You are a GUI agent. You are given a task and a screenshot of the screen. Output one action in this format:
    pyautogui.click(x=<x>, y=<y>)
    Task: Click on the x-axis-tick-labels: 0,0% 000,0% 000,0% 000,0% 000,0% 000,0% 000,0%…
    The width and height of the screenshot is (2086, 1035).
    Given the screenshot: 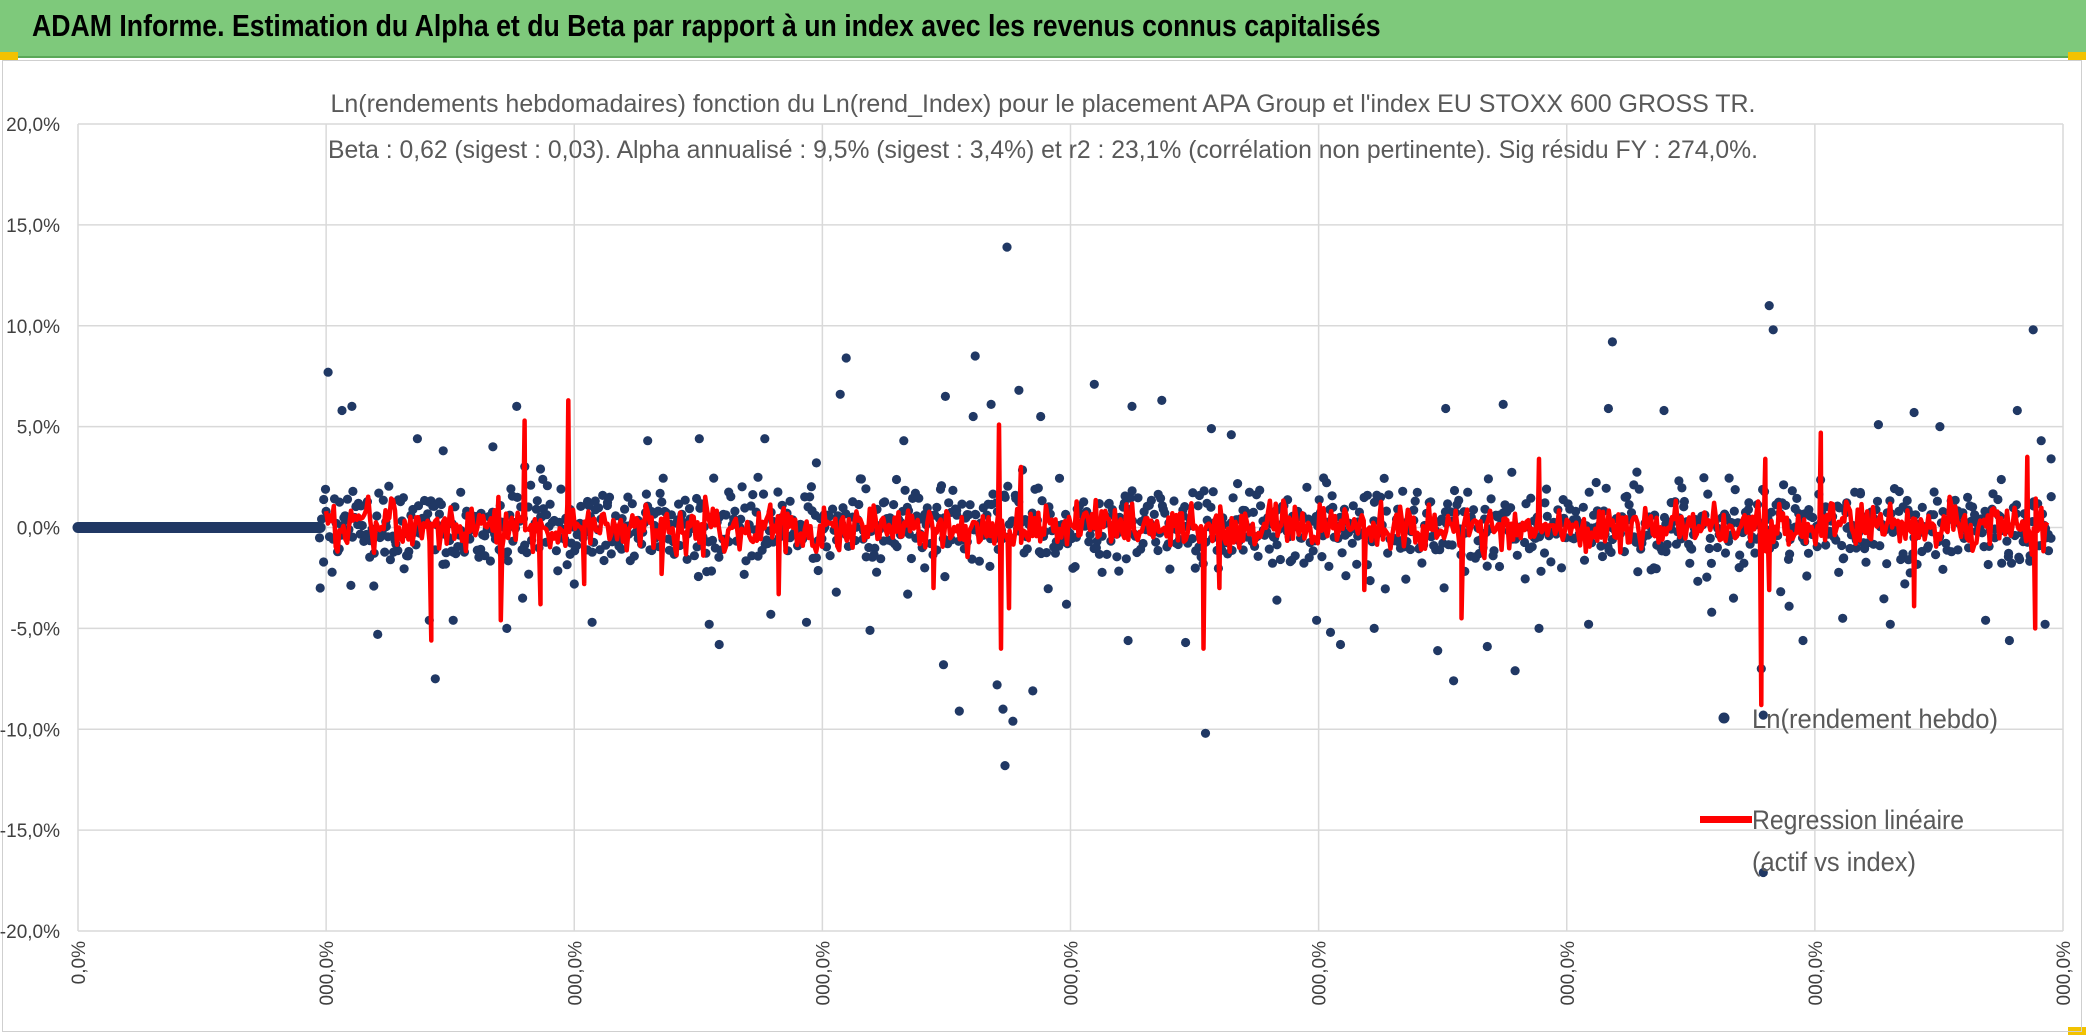 What is the action you would take?
    pyautogui.click(x=1072, y=973)
    